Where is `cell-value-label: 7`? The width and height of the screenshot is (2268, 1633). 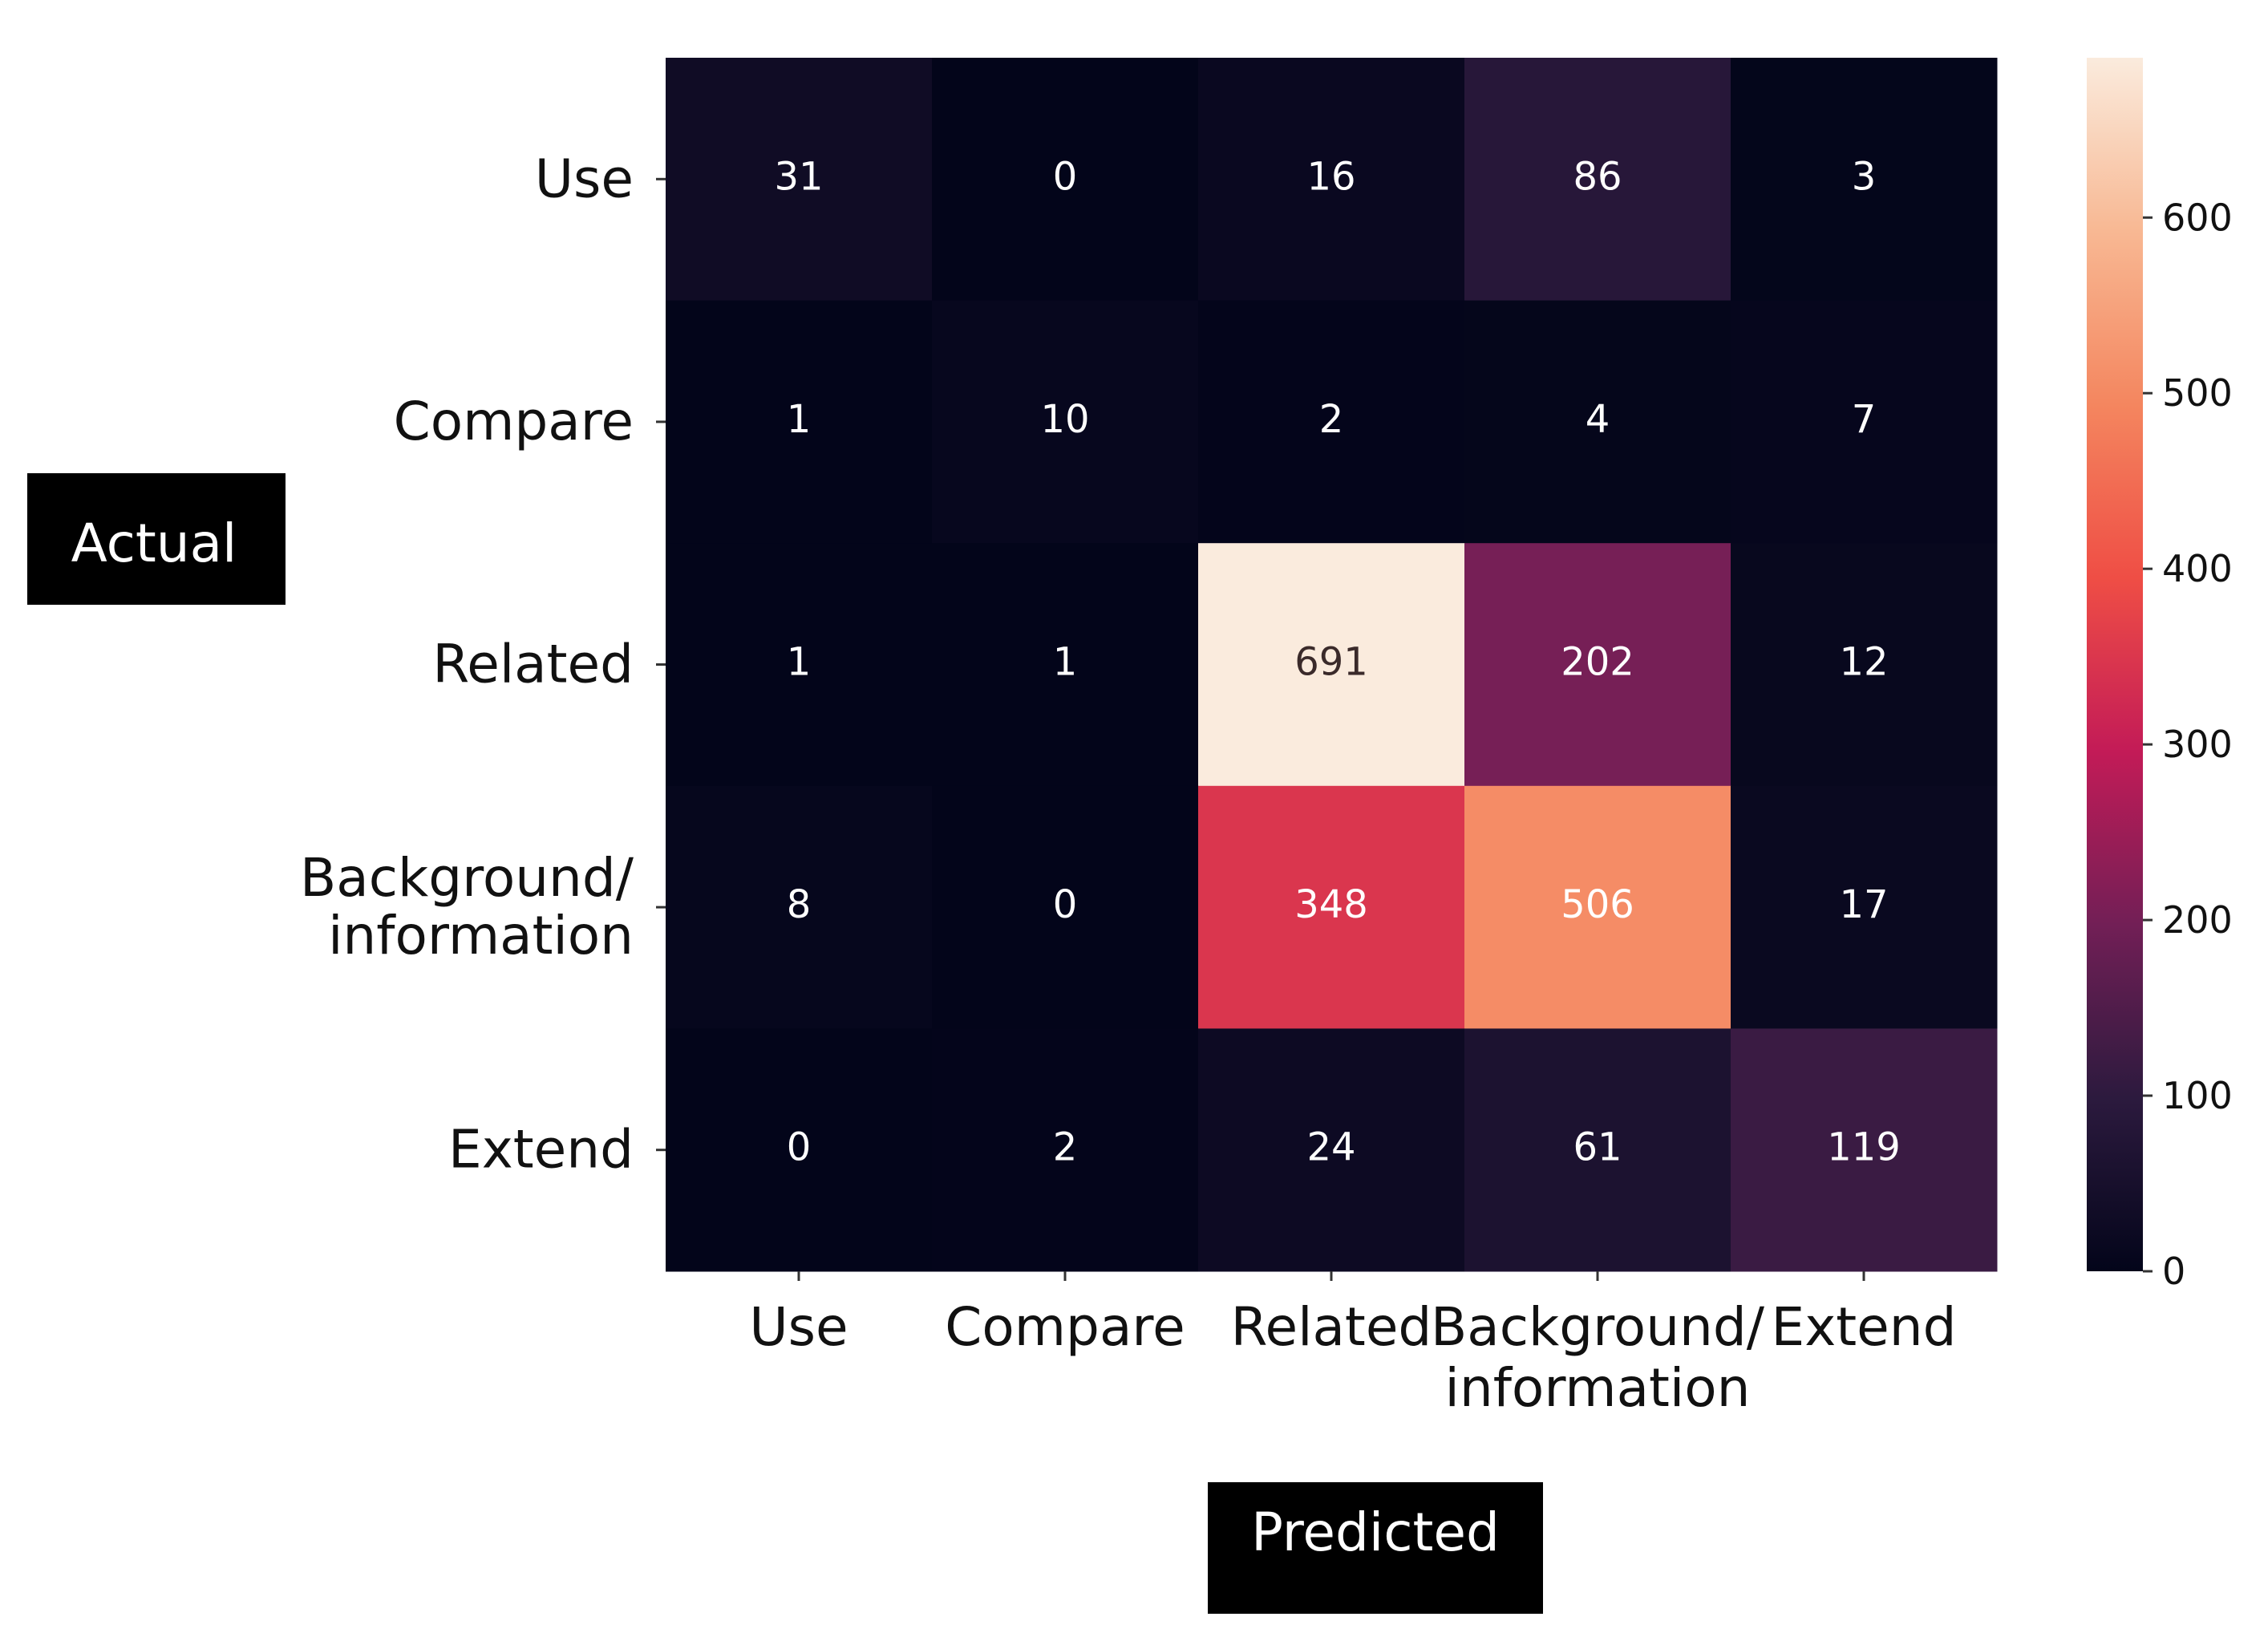
cell-value-label: 7 is located at coordinates (1865, 420).